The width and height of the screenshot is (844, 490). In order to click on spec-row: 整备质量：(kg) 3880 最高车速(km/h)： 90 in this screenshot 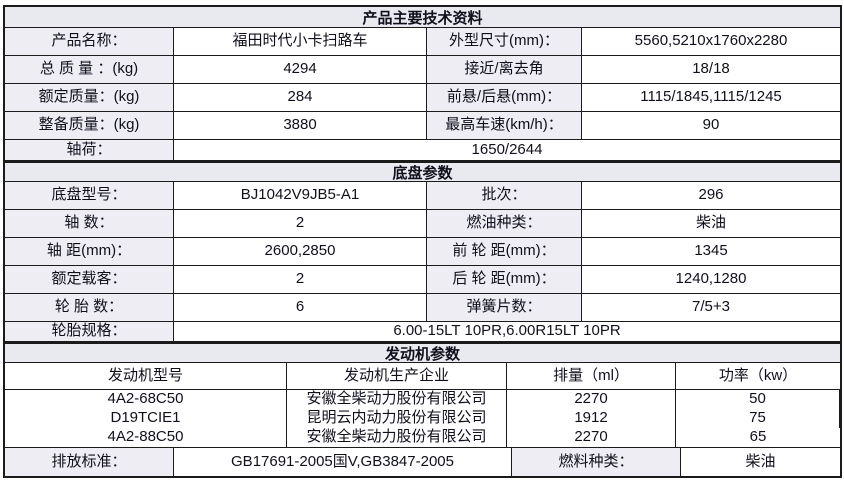, I will do `click(422, 126)`.